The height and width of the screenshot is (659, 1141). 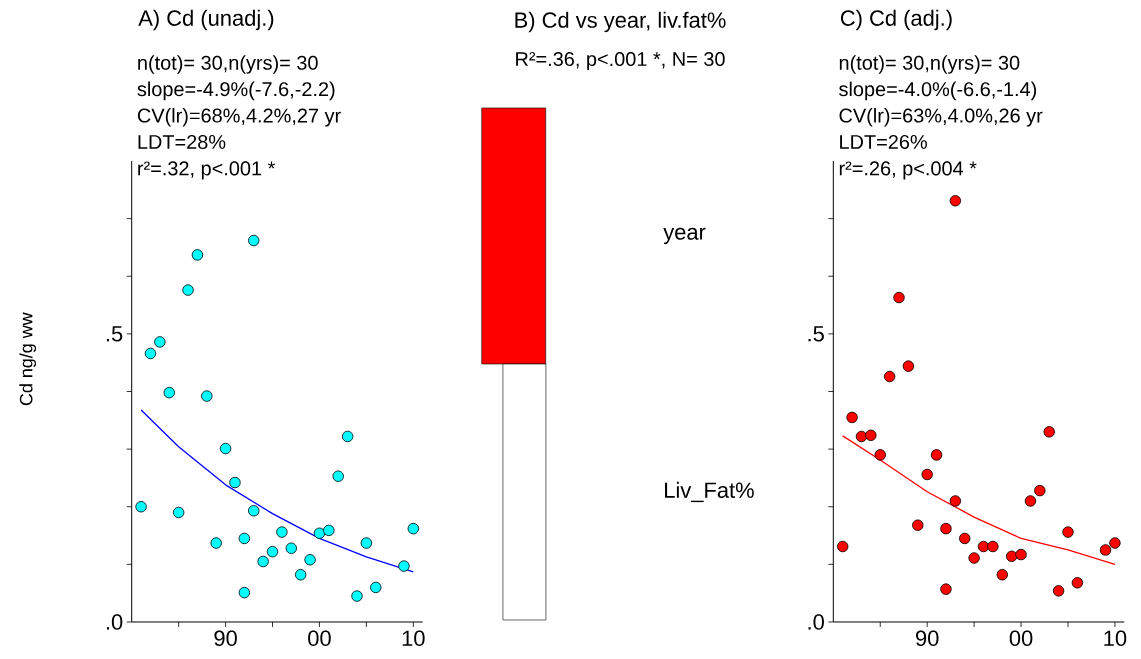 What do you see at coordinates (182, 142) in the screenshot?
I see `text: LDT=28%` at bounding box center [182, 142].